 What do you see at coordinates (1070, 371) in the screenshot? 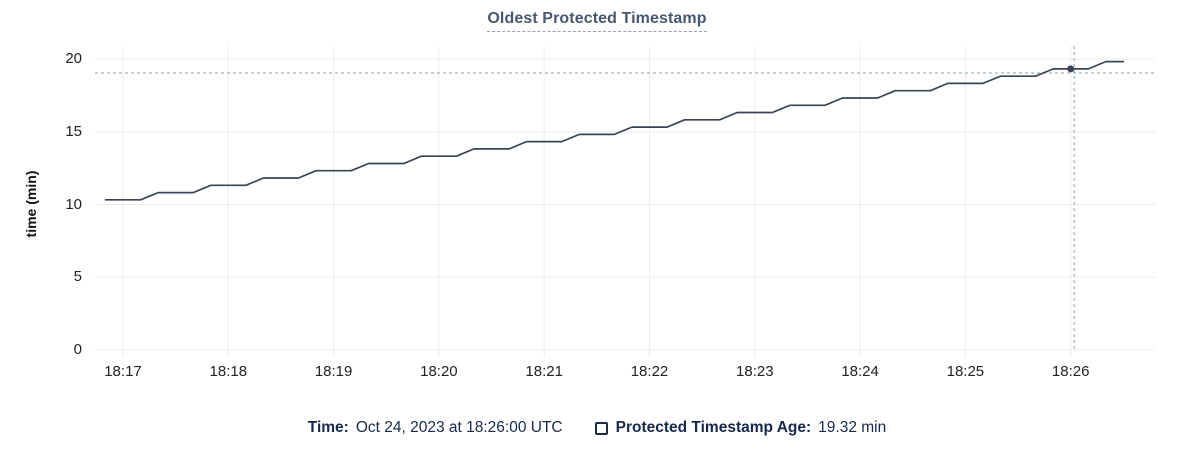
I see `x-tick-label: 18:26` at bounding box center [1070, 371].